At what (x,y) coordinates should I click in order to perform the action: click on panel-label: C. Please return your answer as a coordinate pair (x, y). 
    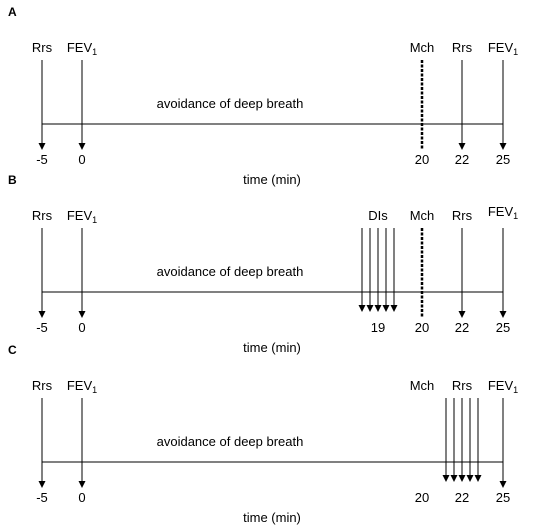
    Looking at the image, I should click on (12, 350).